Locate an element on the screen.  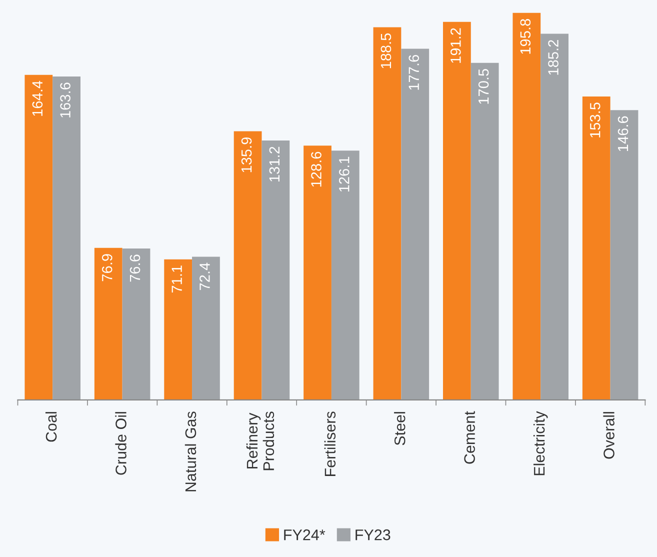
x-tick-label: Refinery Products is located at coordinates (260, 441).